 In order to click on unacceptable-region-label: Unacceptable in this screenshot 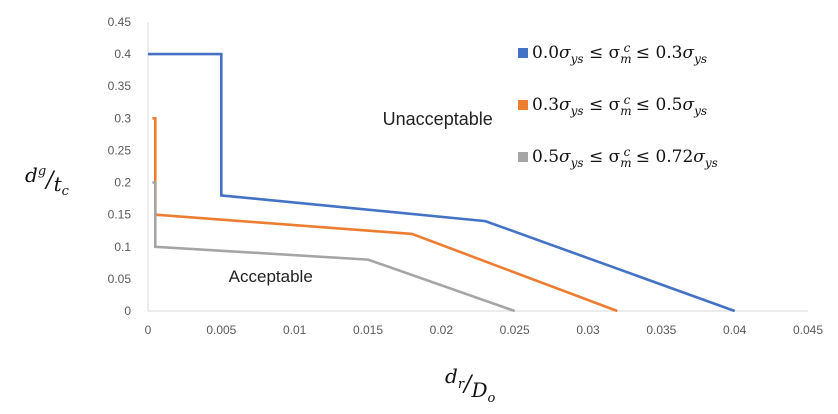, I will do `click(438, 119)`.